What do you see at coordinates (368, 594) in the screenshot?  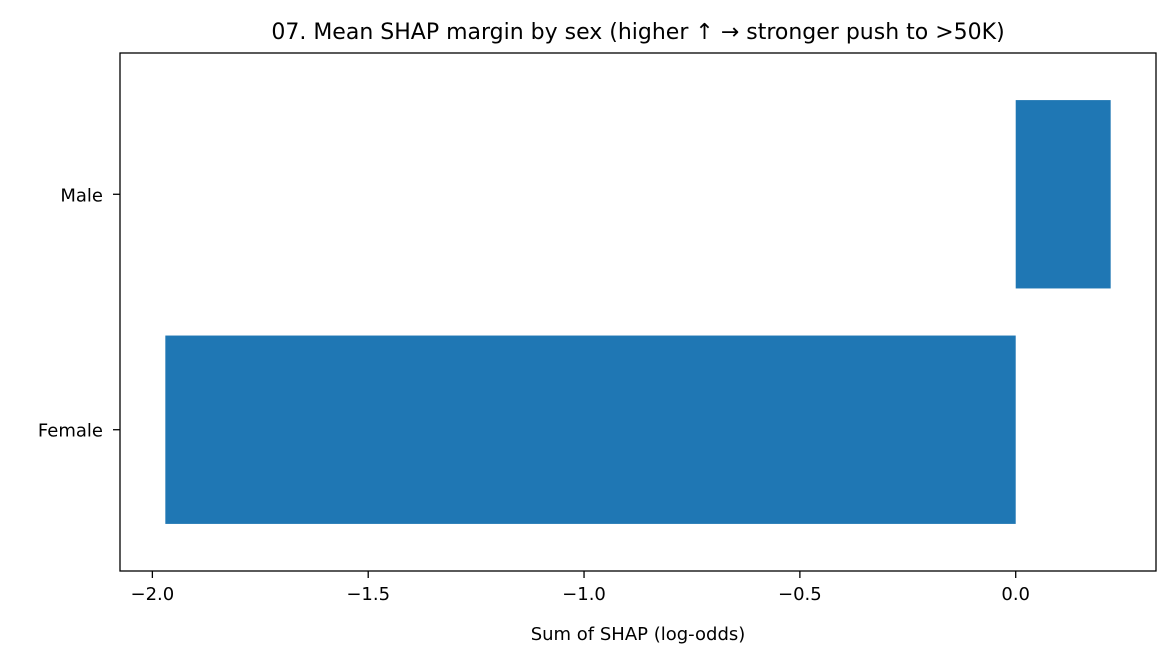 I see `x-tick-label: −1.5` at bounding box center [368, 594].